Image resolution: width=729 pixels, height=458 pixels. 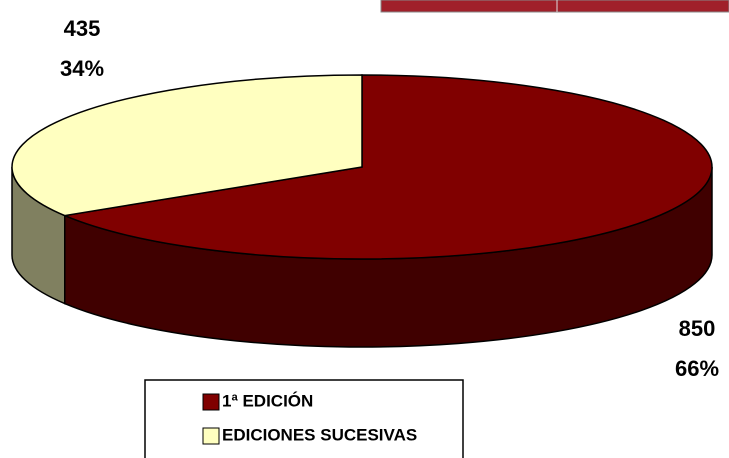 I want to click on legend, so click(x=304, y=418).